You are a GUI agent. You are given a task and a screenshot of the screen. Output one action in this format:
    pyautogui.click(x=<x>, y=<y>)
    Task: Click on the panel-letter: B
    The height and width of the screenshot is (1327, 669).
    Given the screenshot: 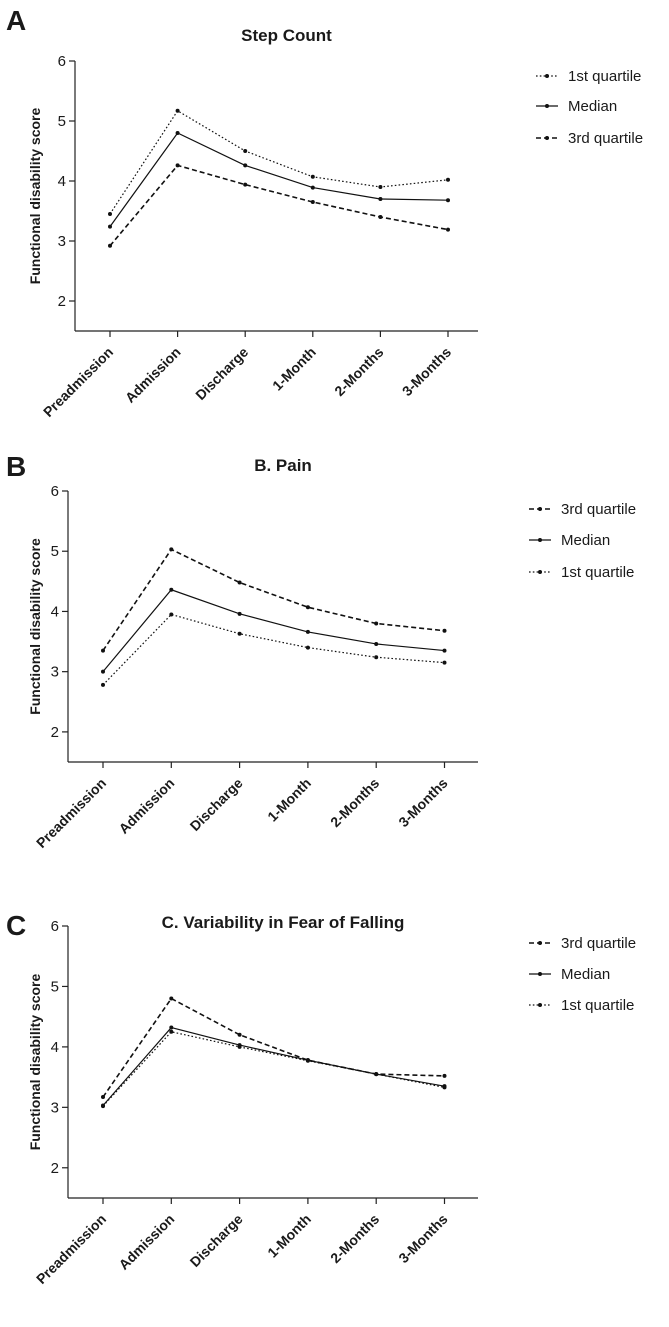 What is the action you would take?
    pyautogui.click(x=16, y=466)
    